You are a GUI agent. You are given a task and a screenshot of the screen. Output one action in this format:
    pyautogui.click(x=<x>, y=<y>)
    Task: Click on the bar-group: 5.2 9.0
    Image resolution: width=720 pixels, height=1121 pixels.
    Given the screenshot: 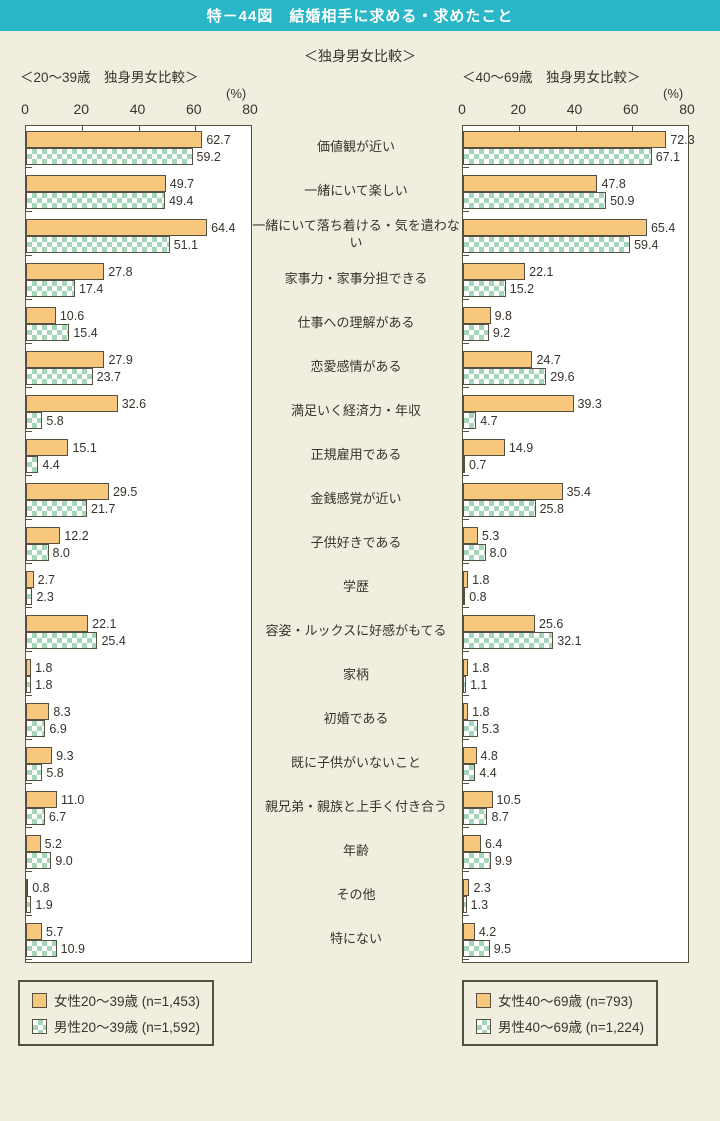 What is the action you would take?
    pyautogui.click(x=138, y=852)
    